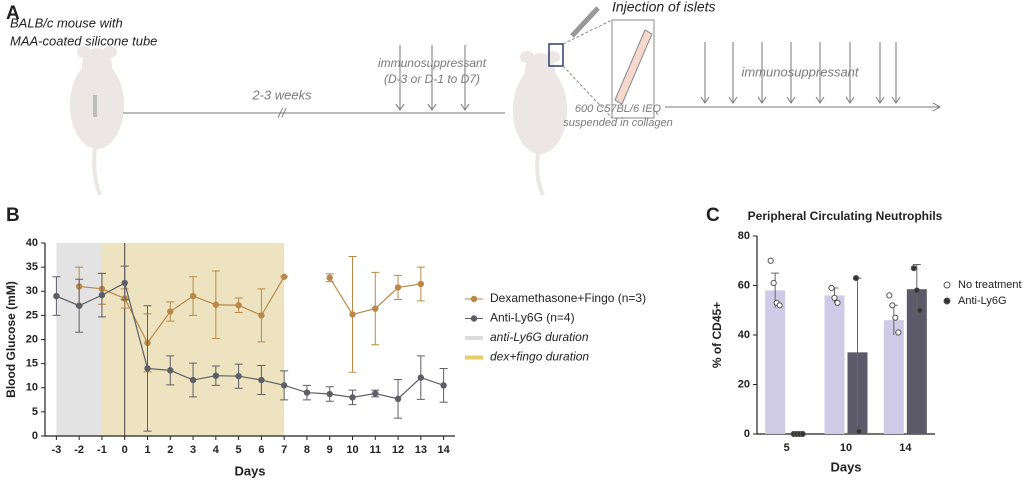  Describe the element at coordinates (32, 388) in the screenshot. I see `y-tick-label: 10` at that location.